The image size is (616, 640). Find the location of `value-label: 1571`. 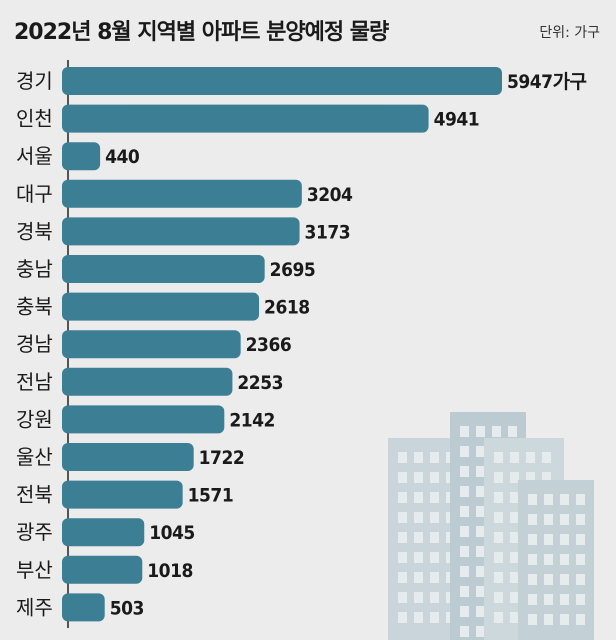

value-label: 1571 is located at coordinates (211, 496).